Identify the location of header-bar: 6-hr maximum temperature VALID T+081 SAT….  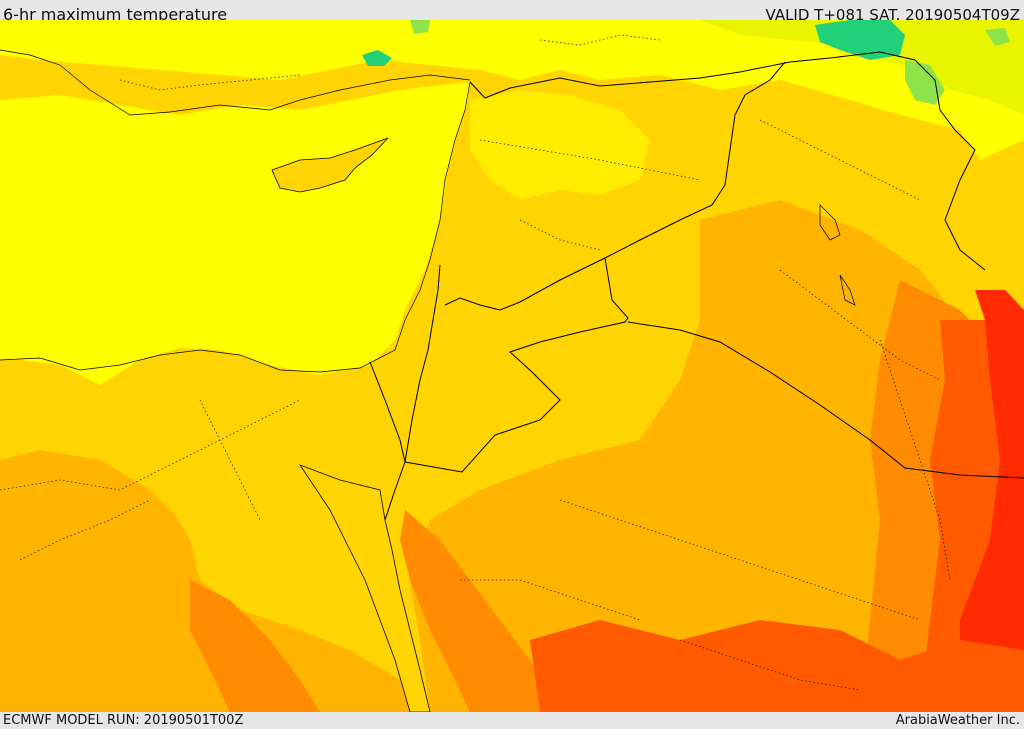
(512, 12).